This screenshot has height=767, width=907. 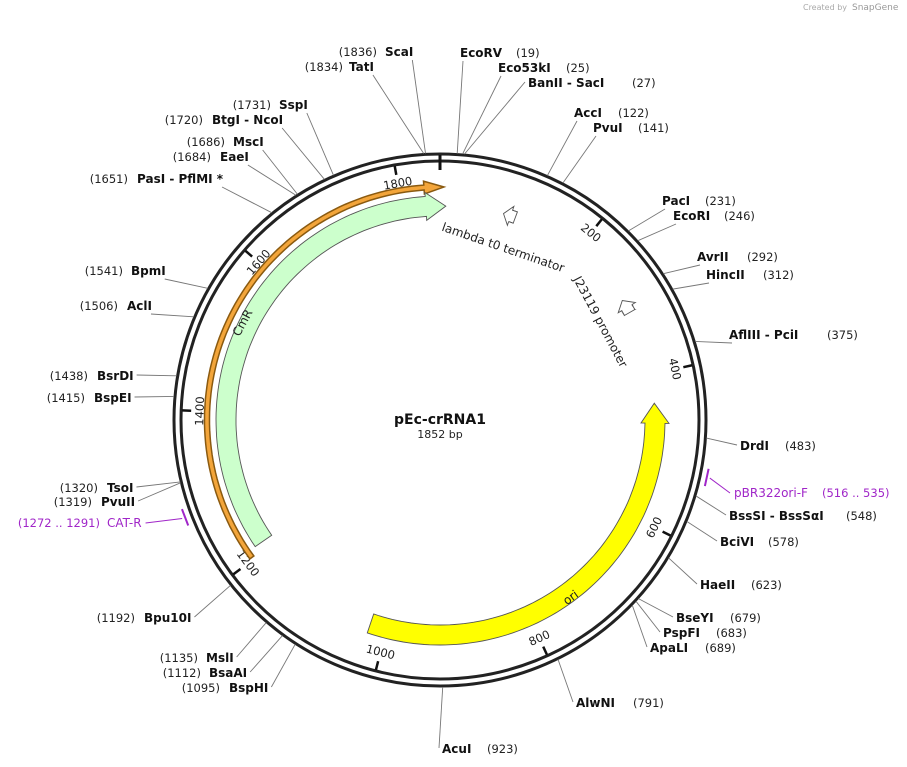 What do you see at coordinates (720, 485) in the screenshot?
I see `primer-leader` at bounding box center [720, 485].